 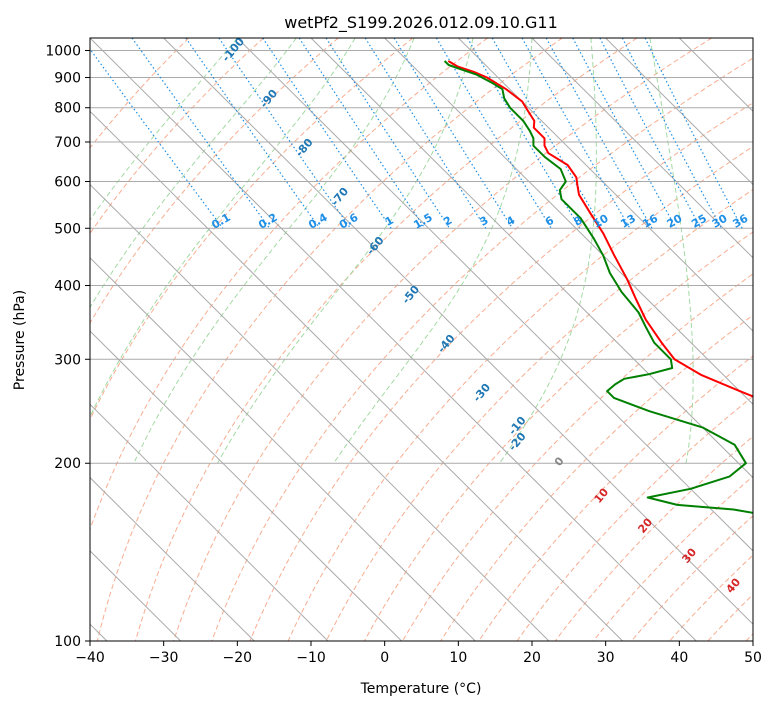 I want to click on dry-adiabat-label: -60, so click(x=375, y=246).